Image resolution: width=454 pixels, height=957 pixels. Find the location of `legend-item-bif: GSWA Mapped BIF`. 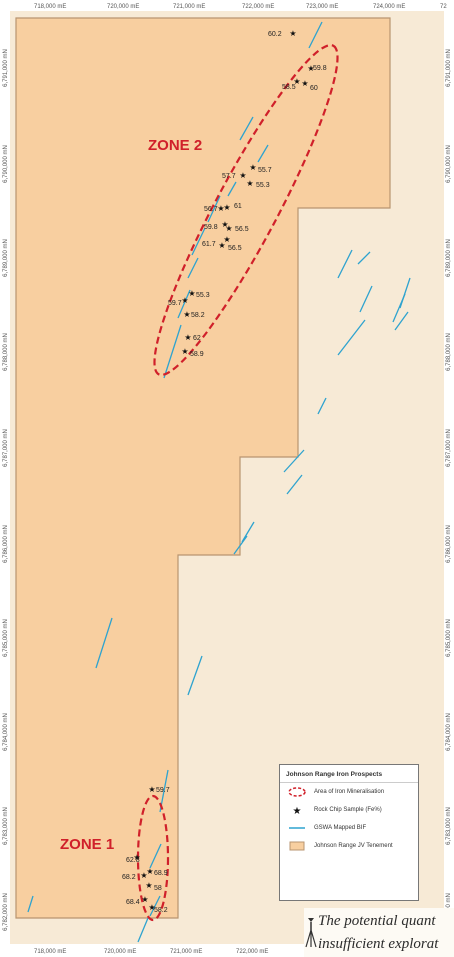

legend-item-bif: GSWA Mapped BIF is located at coordinates (349, 828).